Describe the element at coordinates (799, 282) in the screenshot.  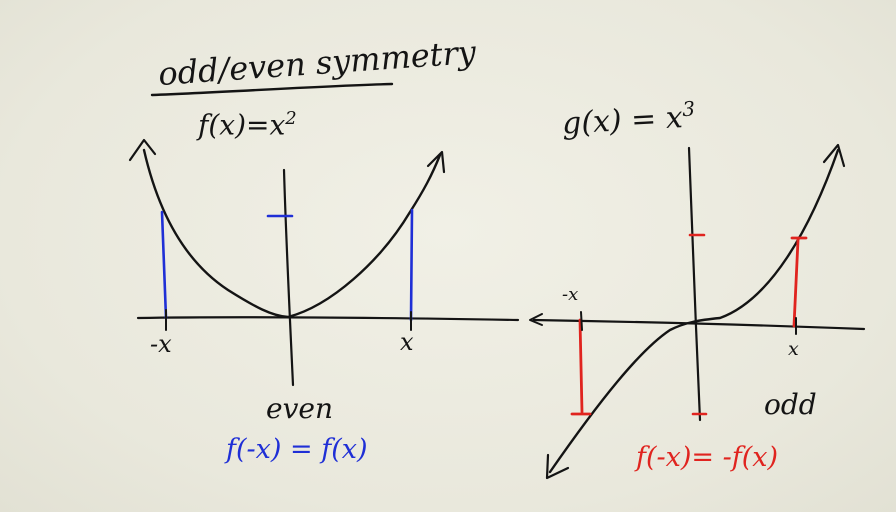
I see `odd-pos-x-height-line` at that location.